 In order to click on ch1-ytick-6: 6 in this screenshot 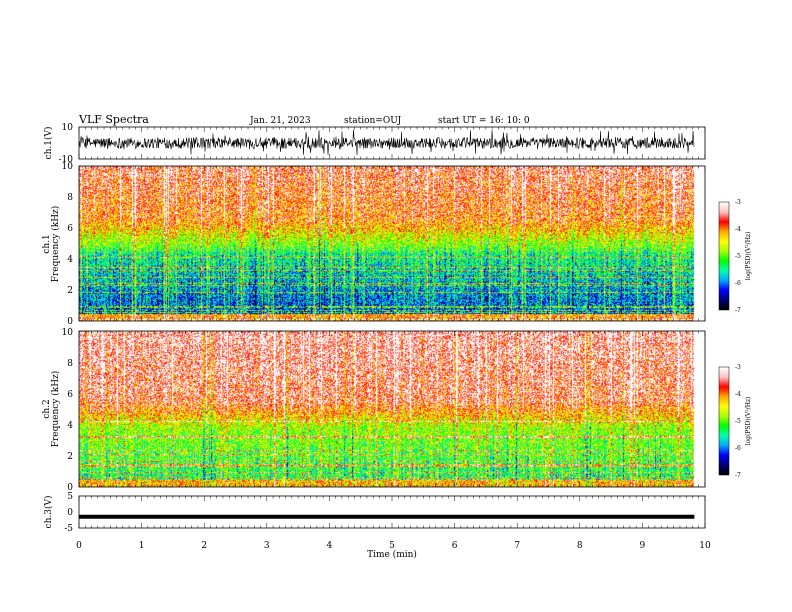, I will do `click(70, 229)`.